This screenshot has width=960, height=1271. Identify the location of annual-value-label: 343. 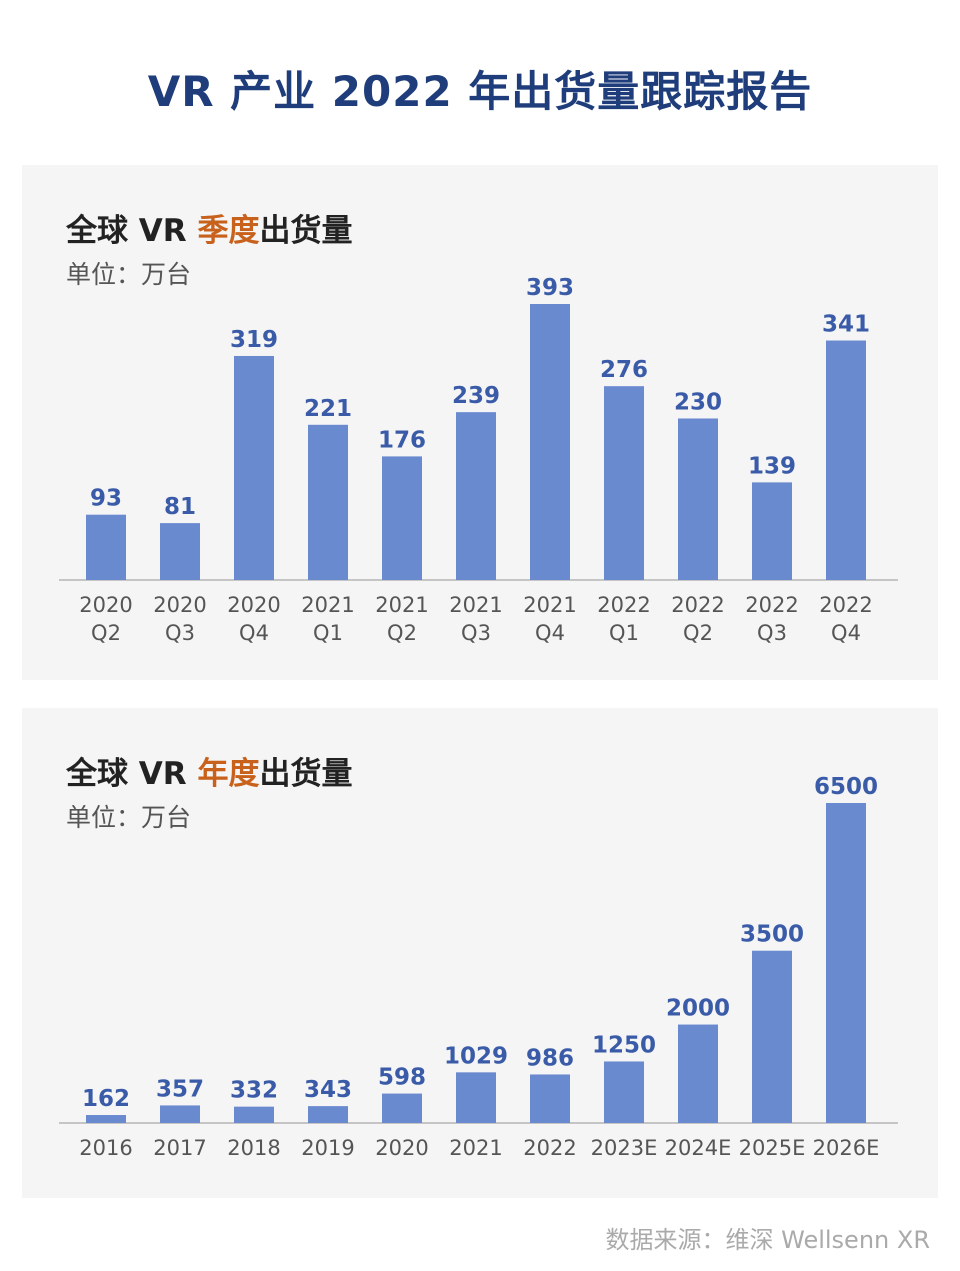
(328, 1090).